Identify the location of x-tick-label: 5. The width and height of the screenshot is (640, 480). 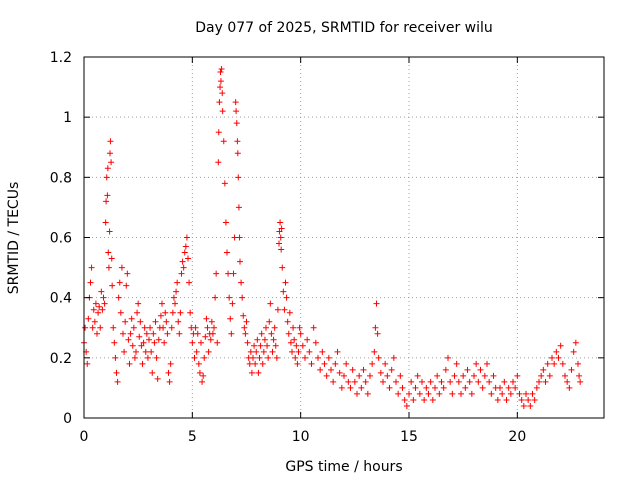
(192, 437).